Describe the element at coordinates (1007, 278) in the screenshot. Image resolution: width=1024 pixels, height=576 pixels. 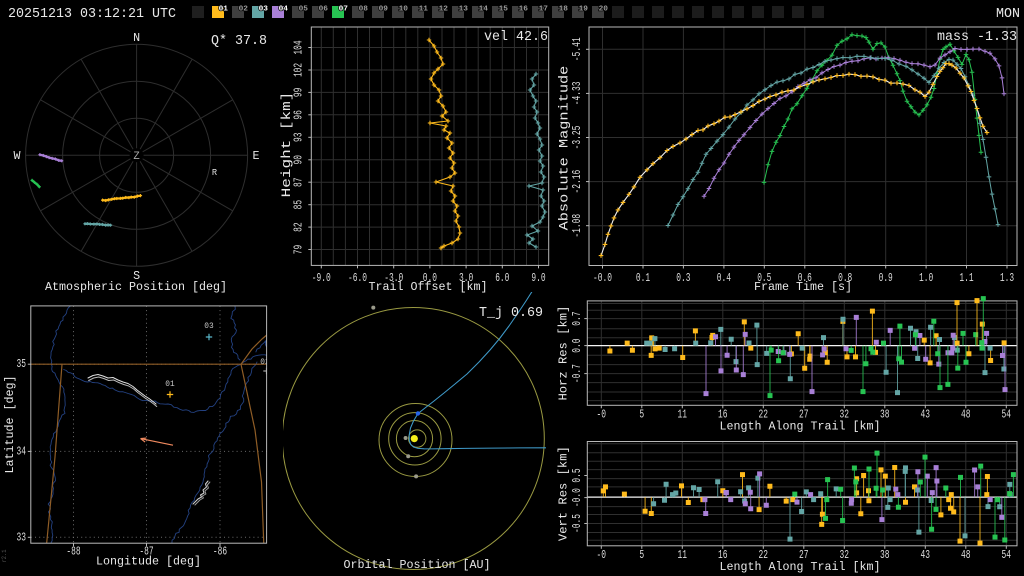
I see `svg-text: 1.3` at that location.